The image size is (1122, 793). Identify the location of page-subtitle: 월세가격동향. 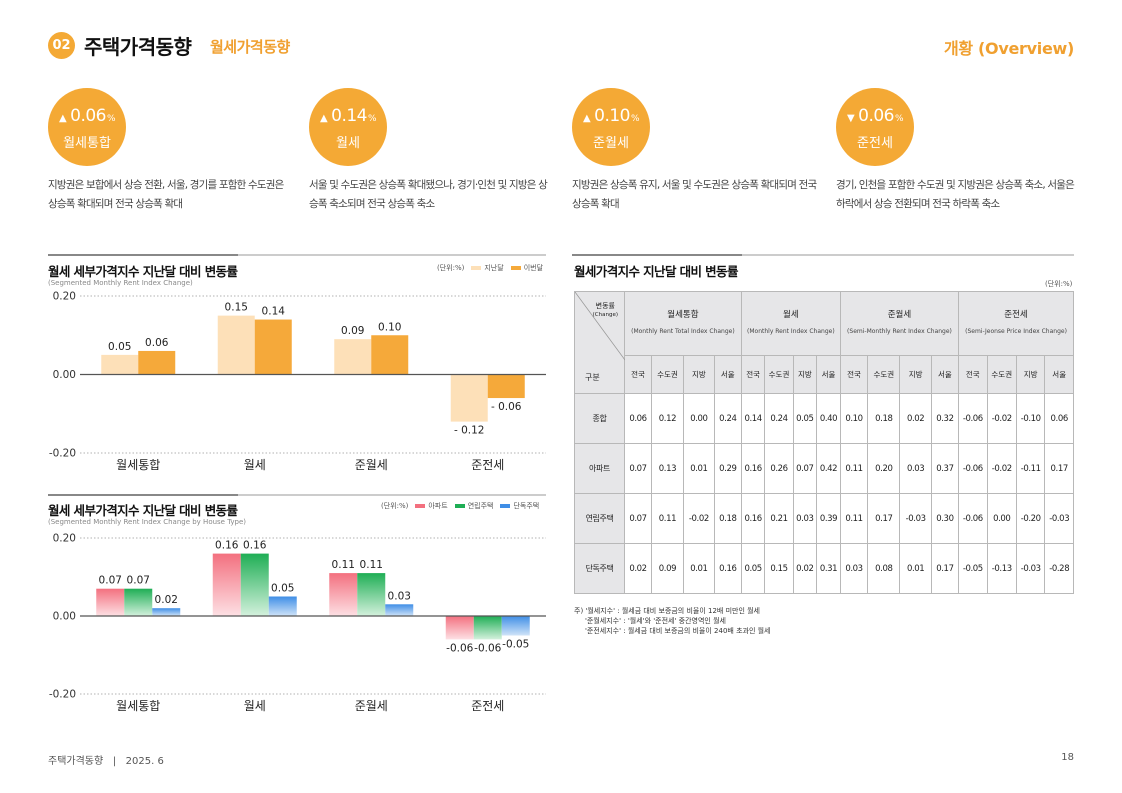
(250, 47).